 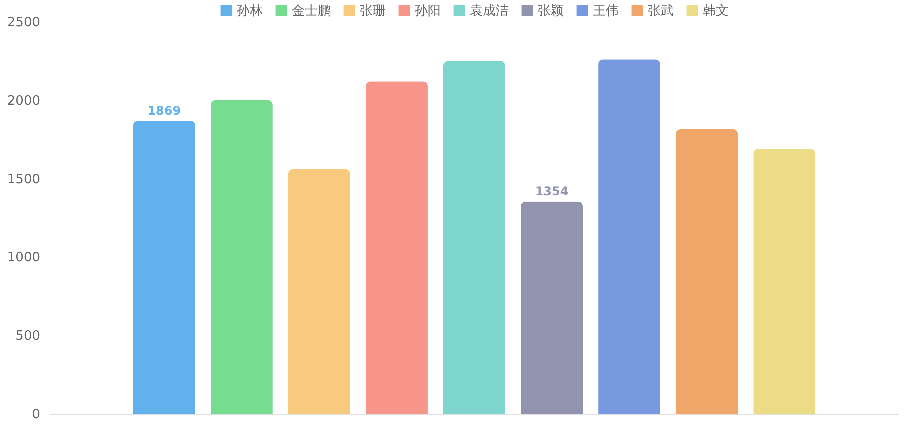 What do you see at coordinates (373, 11) in the screenshot?
I see `legend-label: 张珊` at bounding box center [373, 11].